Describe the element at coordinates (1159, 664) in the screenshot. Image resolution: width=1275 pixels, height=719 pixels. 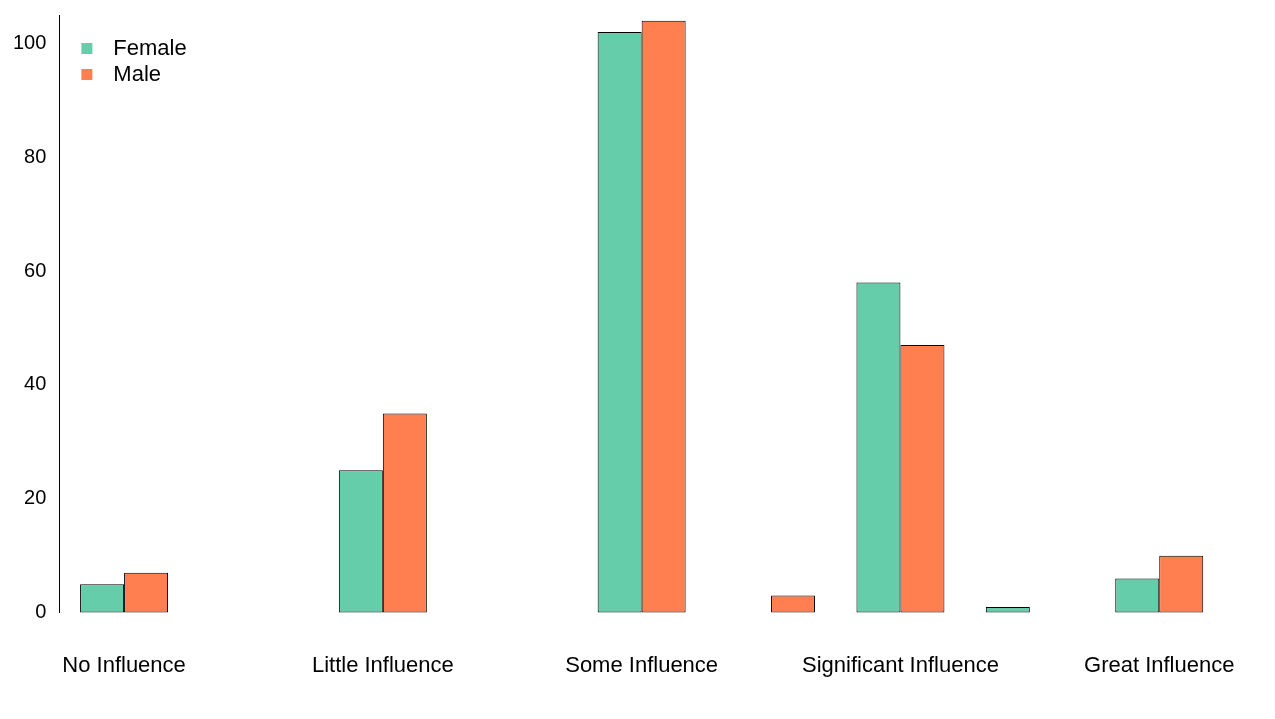
I see `x-tick-label: Great Influence` at that location.